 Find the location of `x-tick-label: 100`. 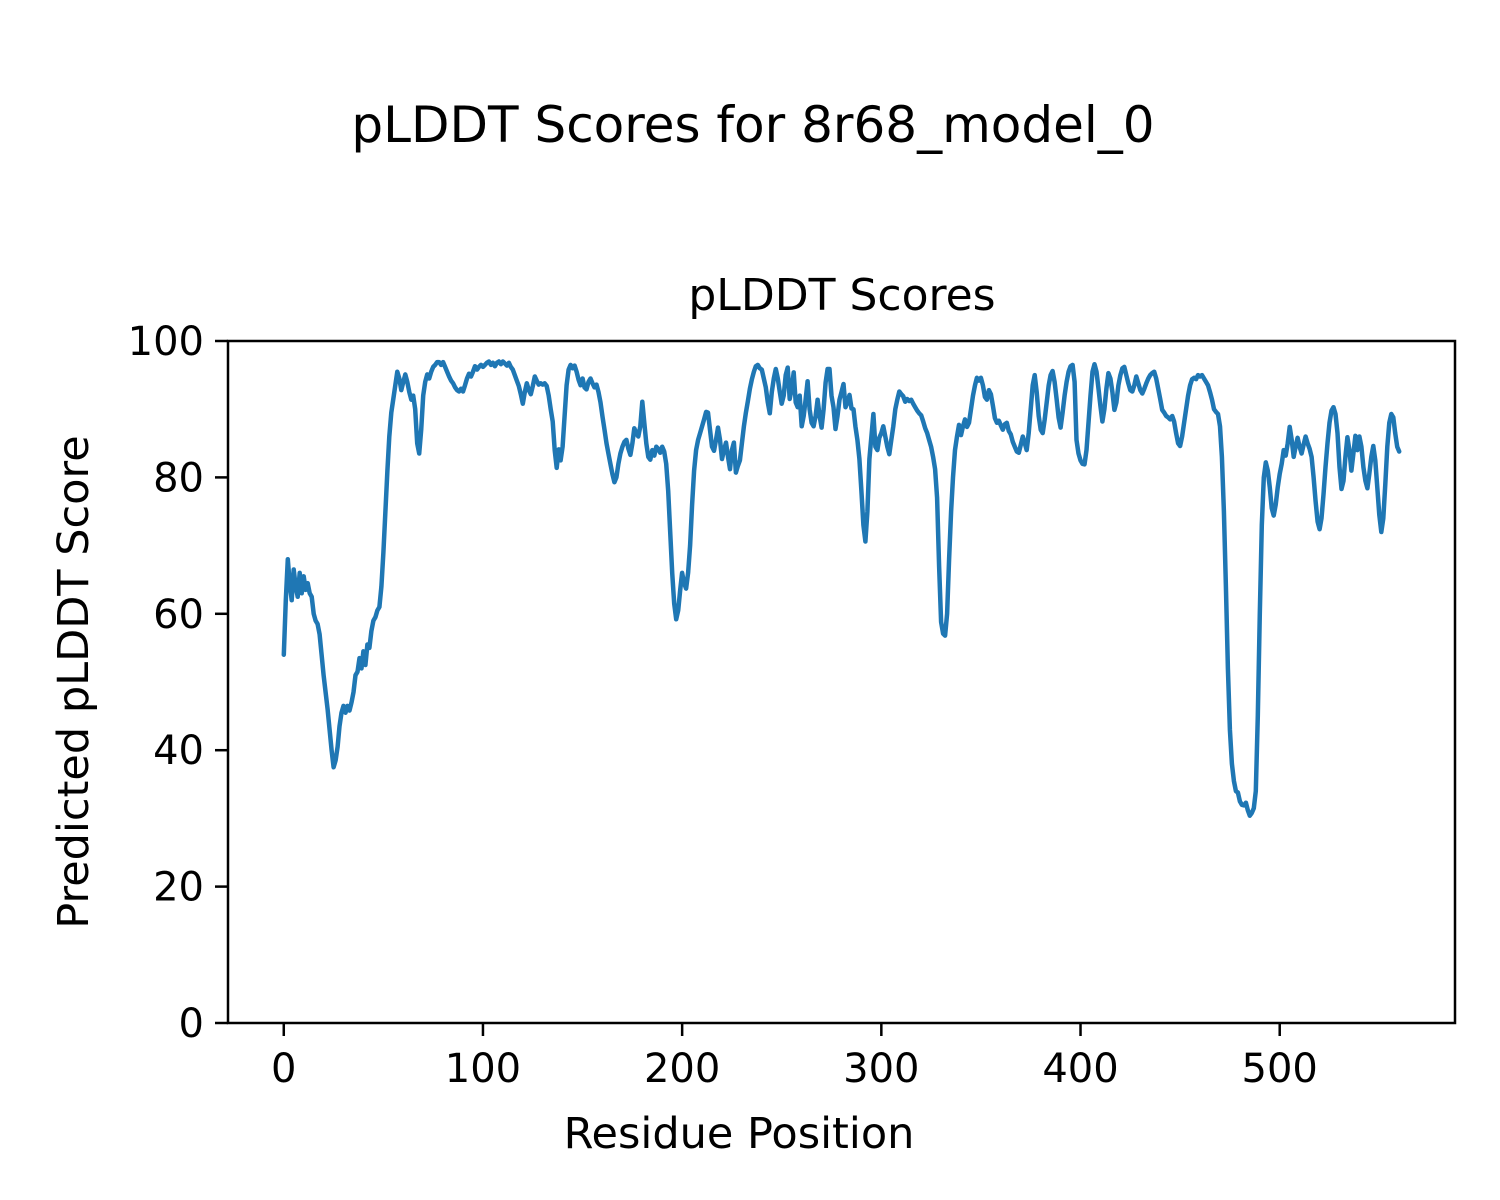

x-tick-label: 100 is located at coordinates (483, 1069).